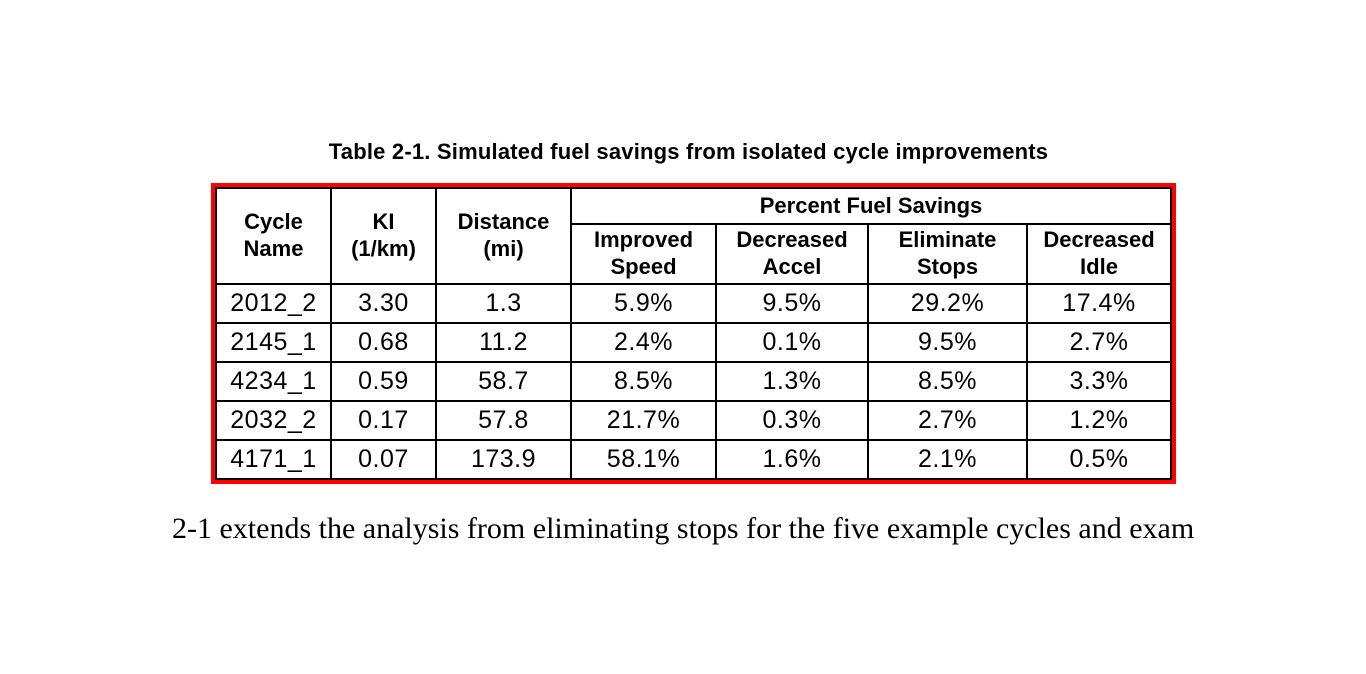  I want to click on cell-improved-speed: 5.9%, so click(643, 303).